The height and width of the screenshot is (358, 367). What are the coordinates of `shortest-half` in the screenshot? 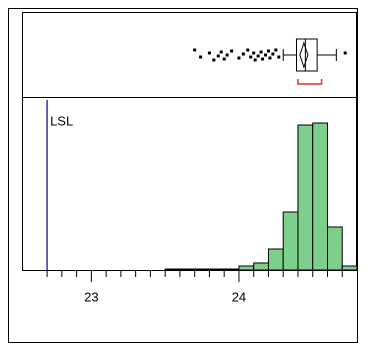 It's located at (310, 82).